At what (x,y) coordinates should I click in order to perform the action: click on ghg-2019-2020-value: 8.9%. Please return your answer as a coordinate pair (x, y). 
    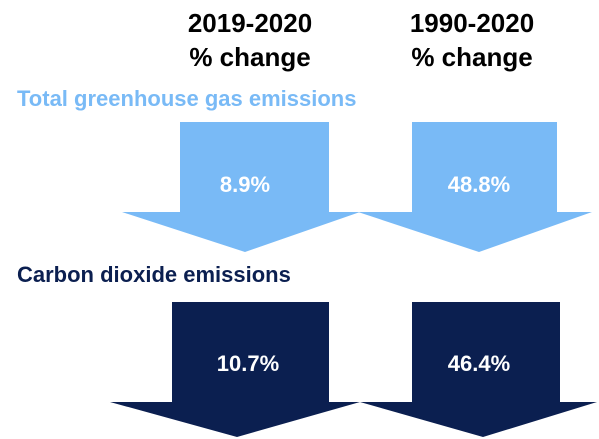
    Looking at the image, I should click on (245, 184).